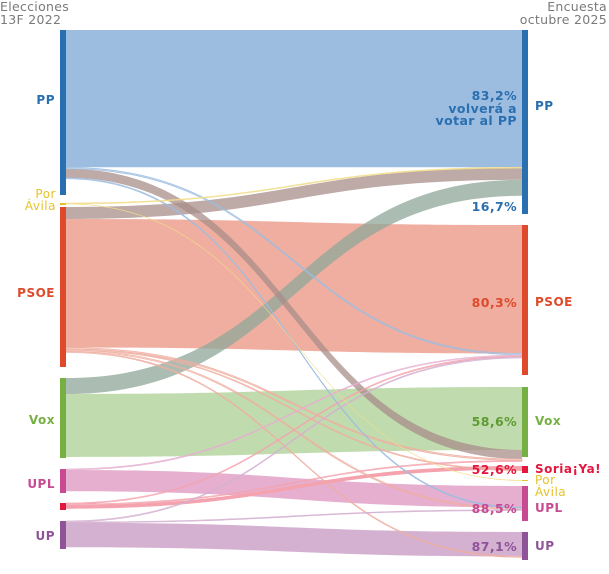 The image size is (609, 574). What do you see at coordinates (494, 302) in the screenshot?
I see `annotation-psoe: 80,3%` at bounding box center [494, 302].